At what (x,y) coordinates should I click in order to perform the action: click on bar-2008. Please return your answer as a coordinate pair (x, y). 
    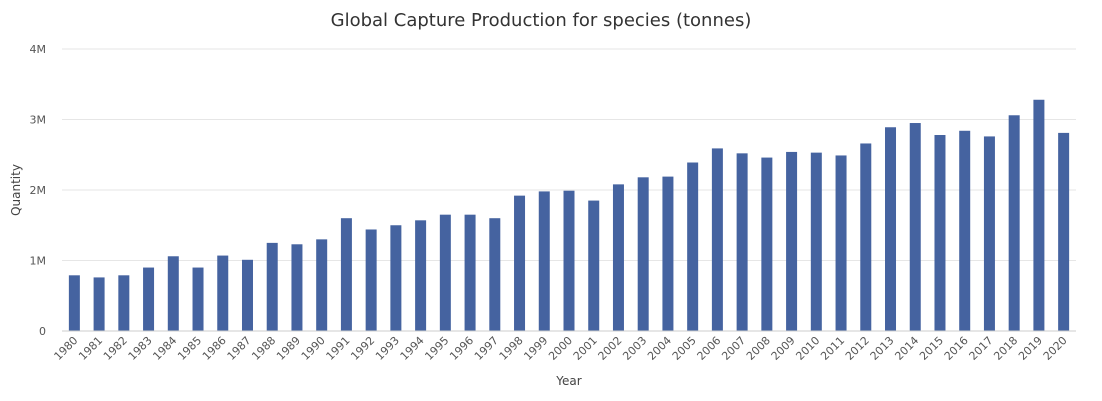
    Looking at the image, I should click on (767, 244).